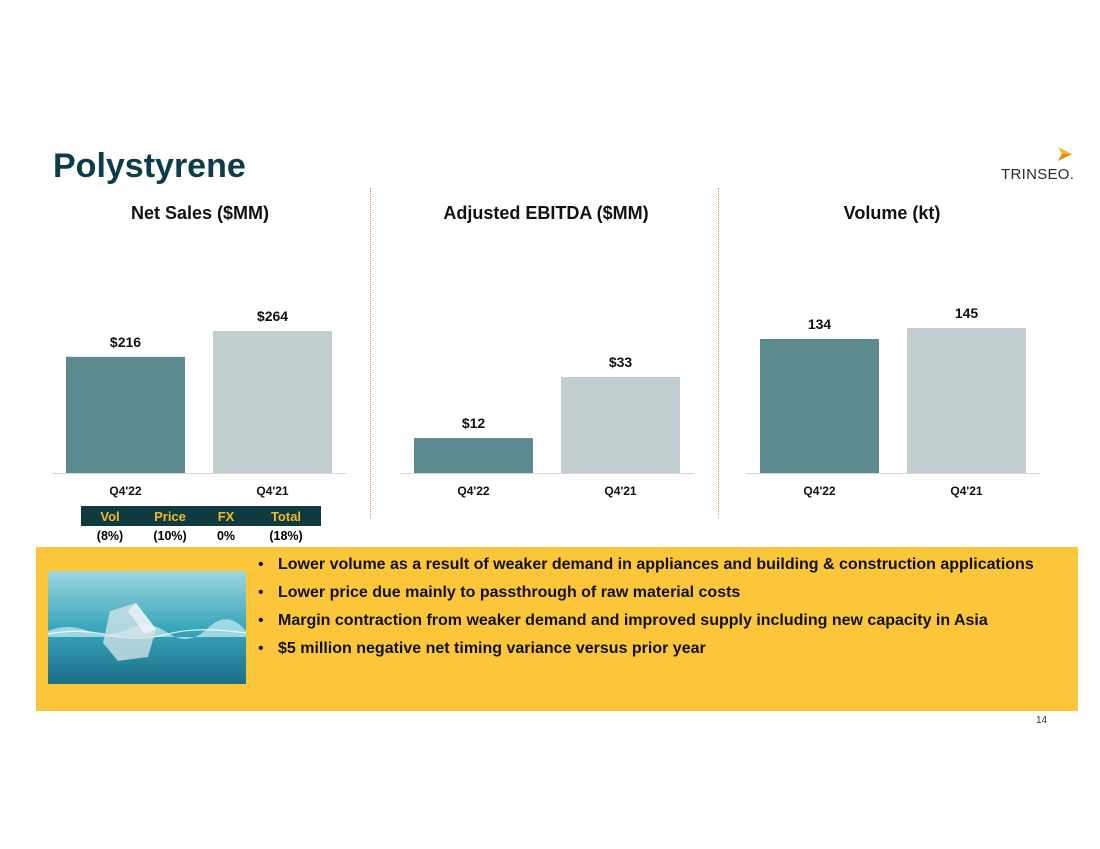 This screenshot has width=1100, height=849. What do you see at coordinates (893, 401) in the screenshot?
I see `volume-bar-chart: 134 Q4'22 145 Q4'21` at bounding box center [893, 401].